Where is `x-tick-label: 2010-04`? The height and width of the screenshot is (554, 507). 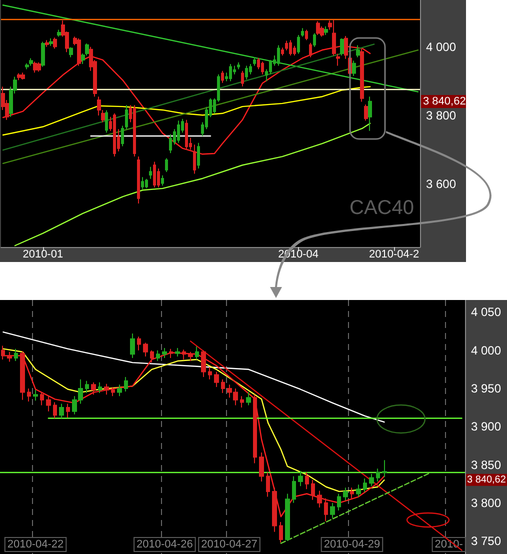 x-tick-label: 2010-04 is located at coordinates (298, 254).